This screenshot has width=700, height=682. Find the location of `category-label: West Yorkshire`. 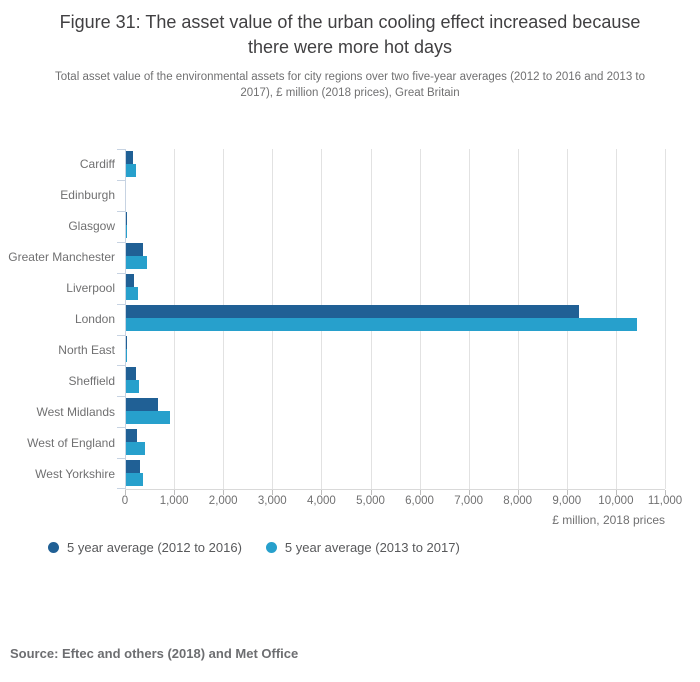

category-label: West Yorkshire is located at coordinates (75, 473).